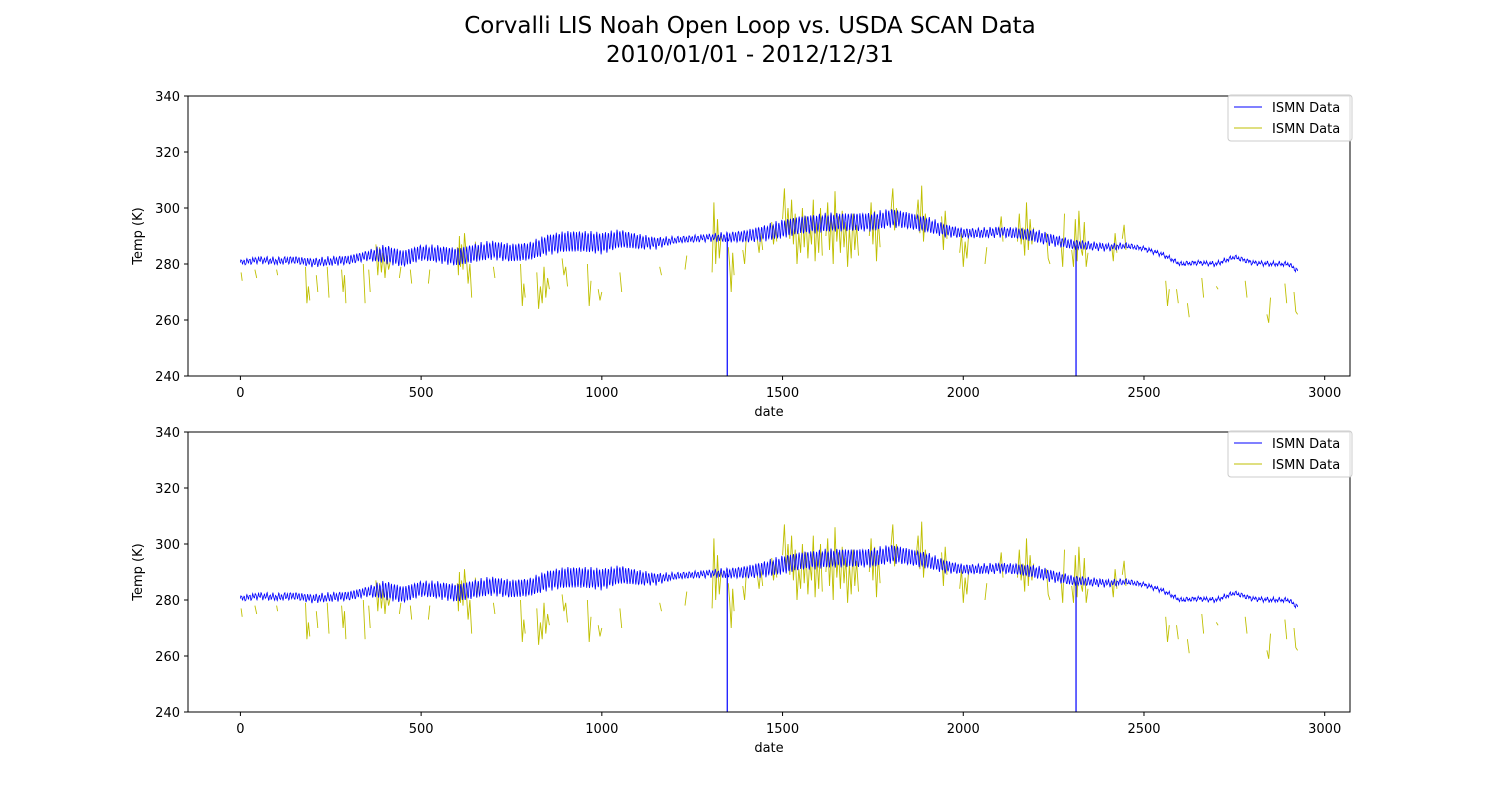 Image resolution: width=1500 pixels, height=800 pixels. Describe the element at coordinates (167, 321) in the screenshot. I see `y-tick-label: 260` at that location.